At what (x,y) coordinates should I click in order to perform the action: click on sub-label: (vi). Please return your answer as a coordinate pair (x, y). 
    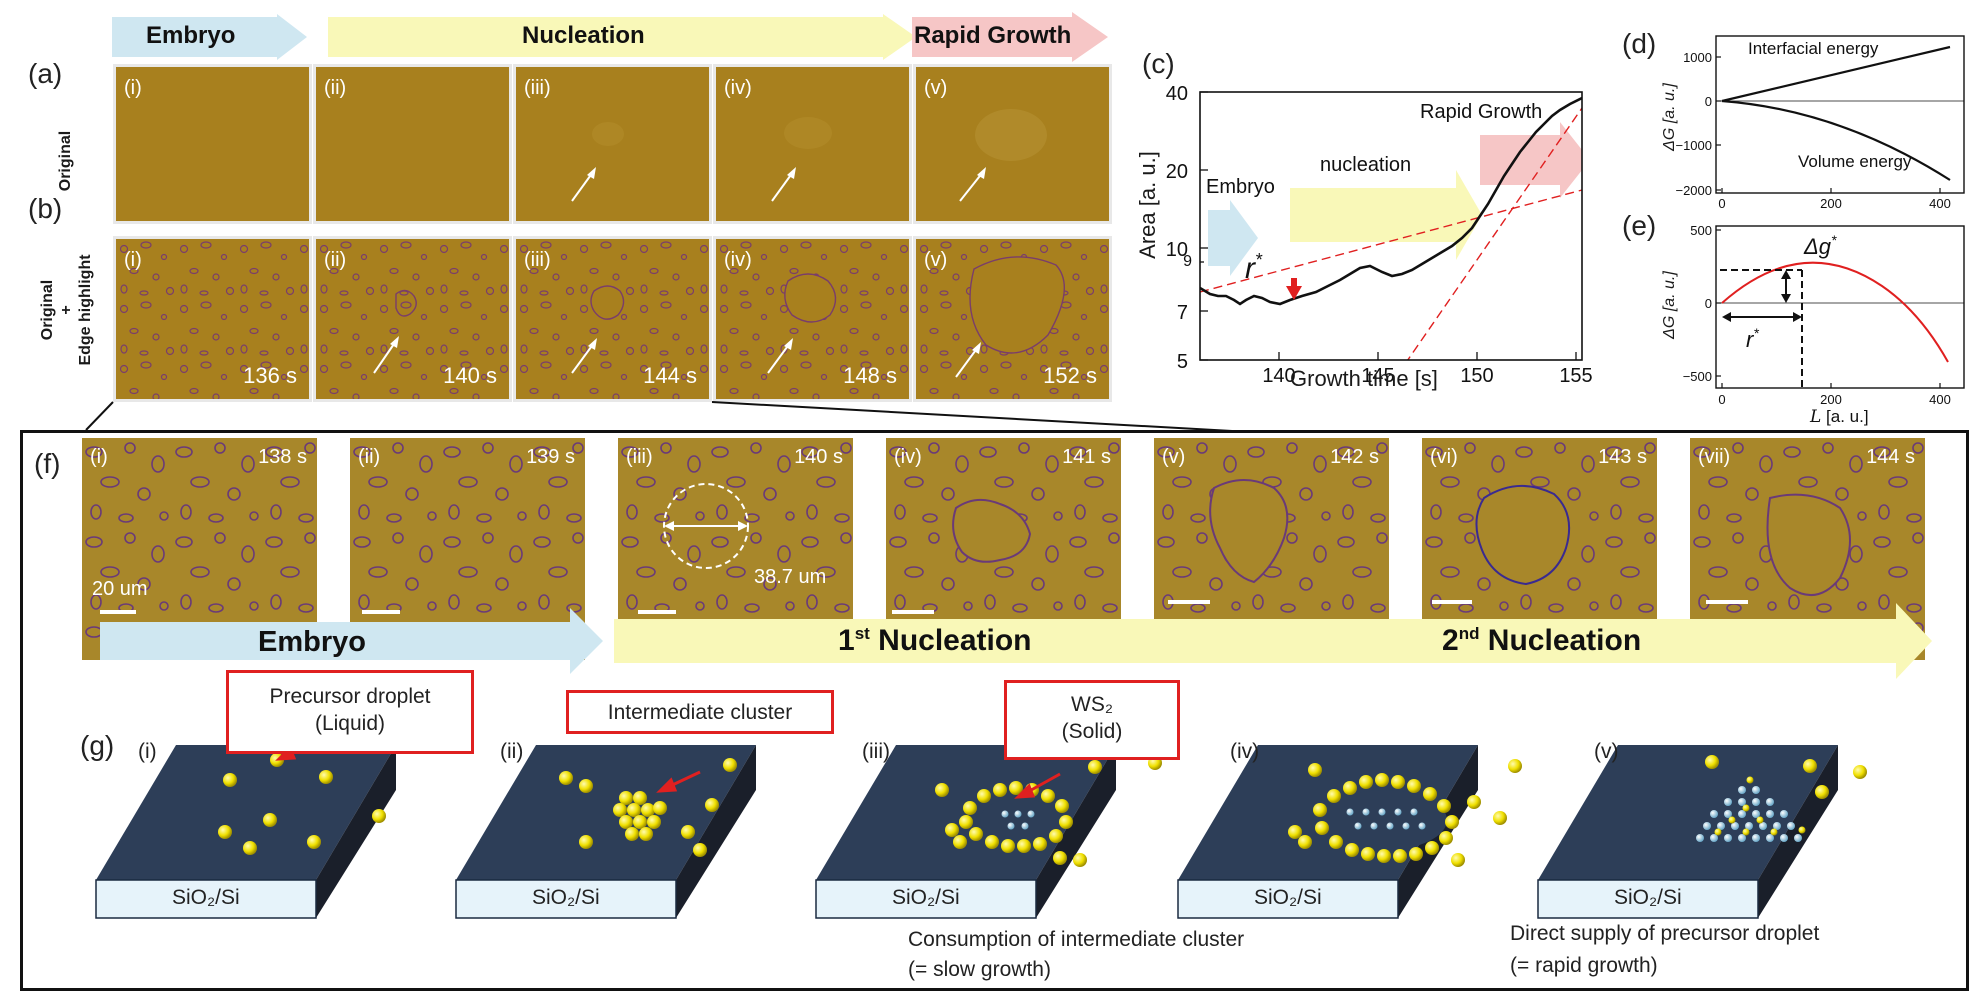
    Looking at the image, I should click on (1444, 457).